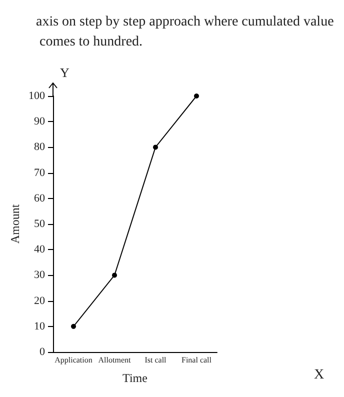 This screenshot has height=397, width=344. What do you see at coordinates (40, 172) in the screenshot?
I see `y-tick-label: 70` at bounding box center [40, 172].